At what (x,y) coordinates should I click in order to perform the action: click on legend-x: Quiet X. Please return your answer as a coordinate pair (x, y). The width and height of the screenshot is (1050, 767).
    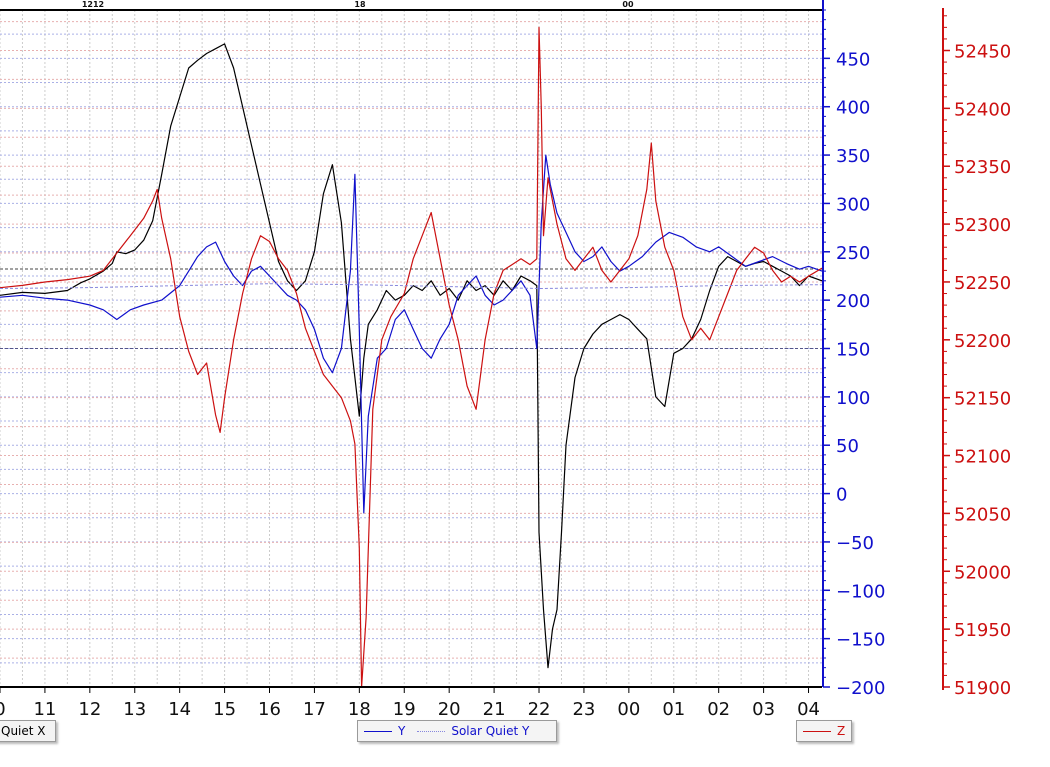
    Looking at the image, I should click on (28, 731).